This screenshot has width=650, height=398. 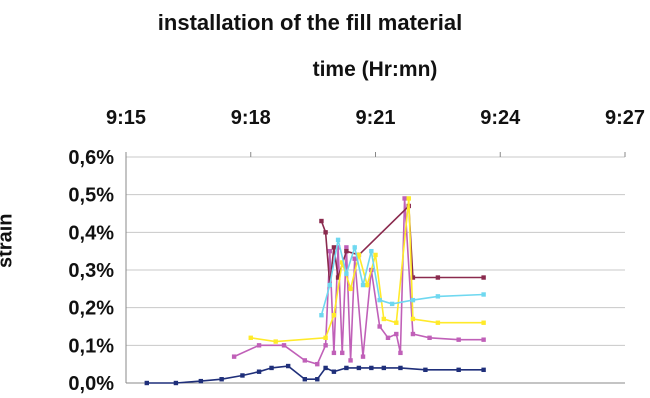 I want to click on x-tick-label: 9:21, so click(x=375, y=118).